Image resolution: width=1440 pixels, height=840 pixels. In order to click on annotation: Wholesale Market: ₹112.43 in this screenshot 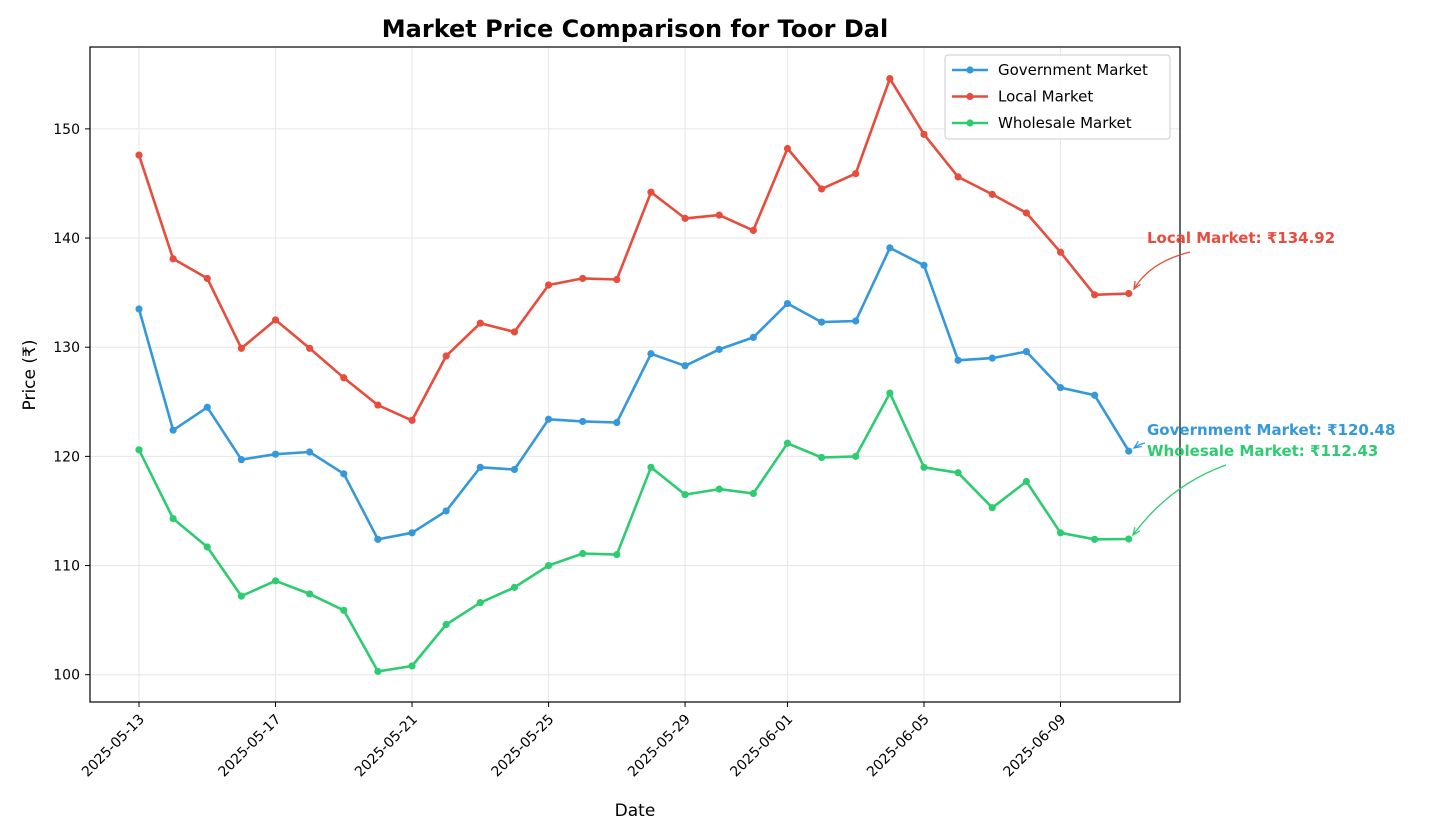, I will do `click(1255, 489)`.